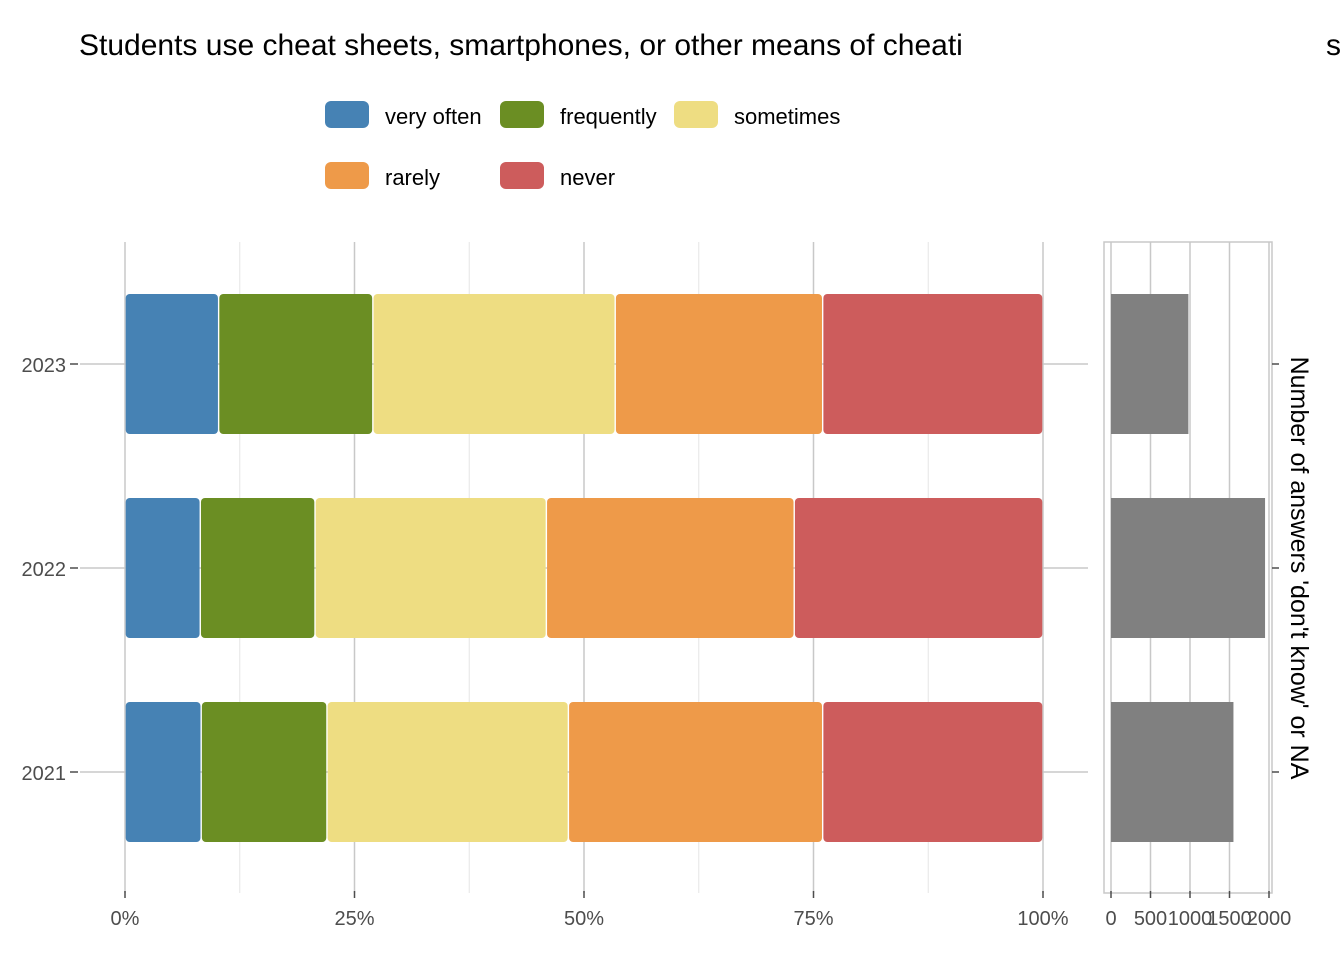 This screenshot has width=1344, height=960. What do you see at coordinates (1229, 919) in the screenshot?
I see `side-x-tick-label-3: 1500` at bounding box center [1229, 919].